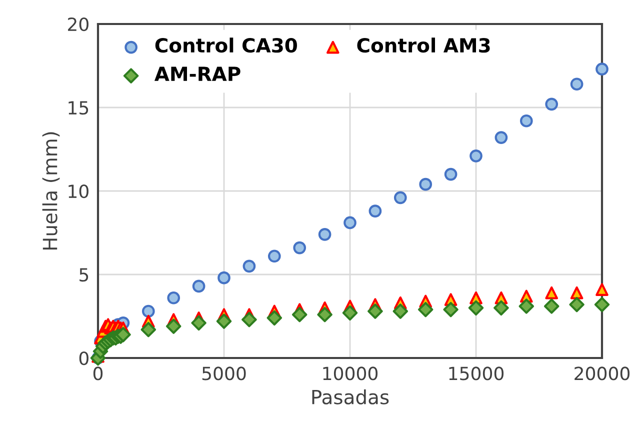  I want to click on y-tick-label: 10, so click(78, 191).